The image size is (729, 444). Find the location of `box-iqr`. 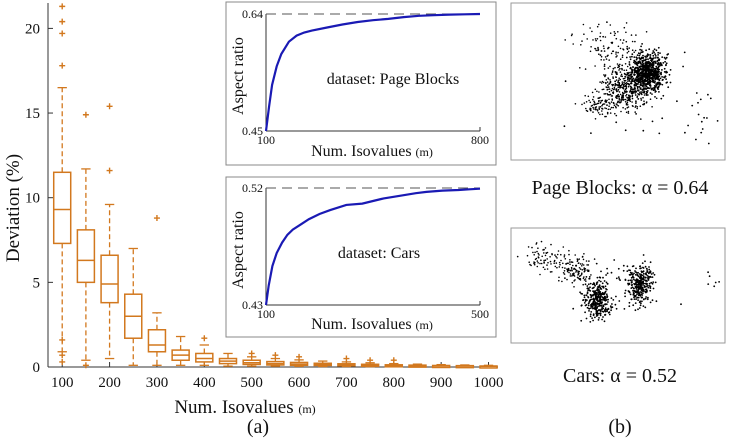

box-iqr is located at coordinates (157, 341).